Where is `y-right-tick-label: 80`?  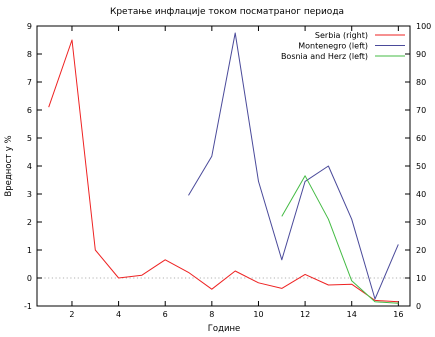
y-right-tick-label: 80 is located at coordinates (421, 82).